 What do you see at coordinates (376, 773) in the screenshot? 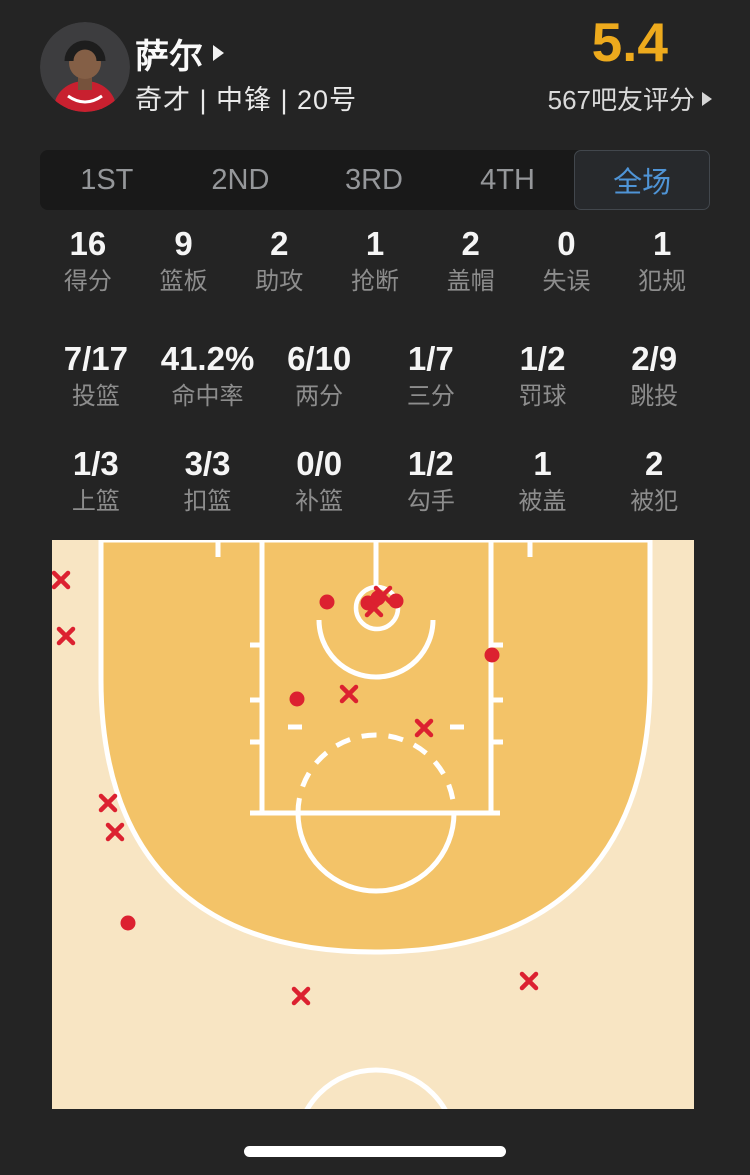
I see `free-throw-circle-dashed` at bounding box center [376, 773].